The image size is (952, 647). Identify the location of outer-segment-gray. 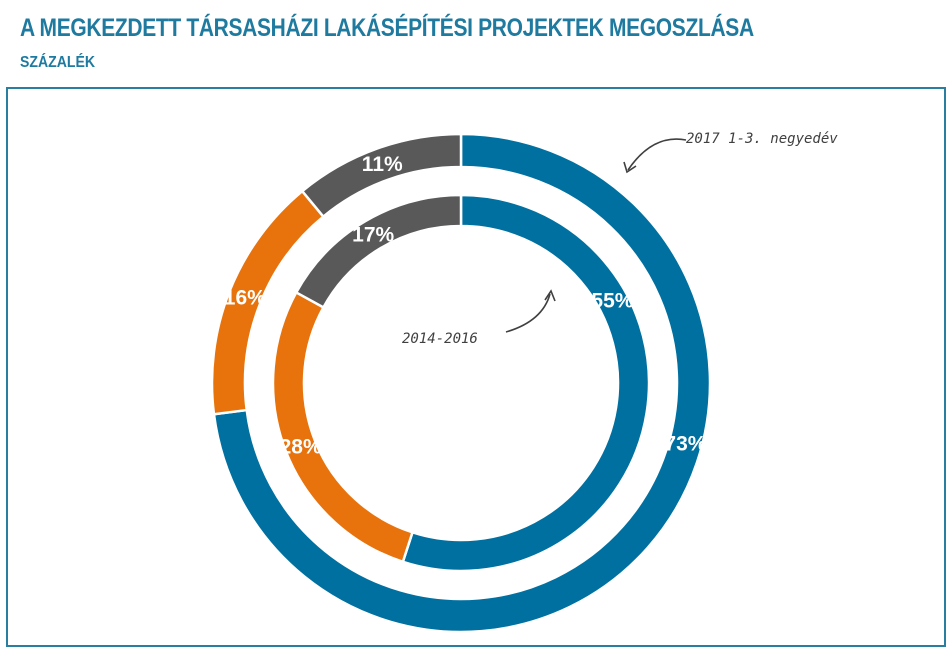
(381, 175).